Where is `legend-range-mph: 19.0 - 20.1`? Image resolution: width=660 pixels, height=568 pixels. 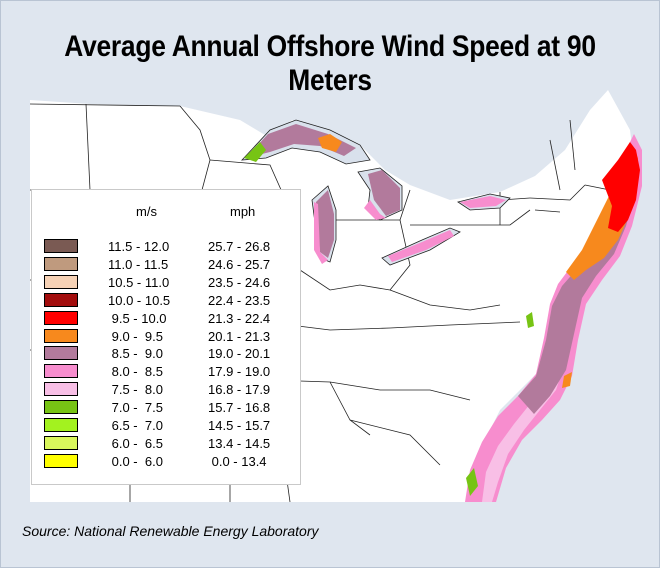
legend-range-mph: 19.0 - 20.1 is located at coordinates (239, 354).